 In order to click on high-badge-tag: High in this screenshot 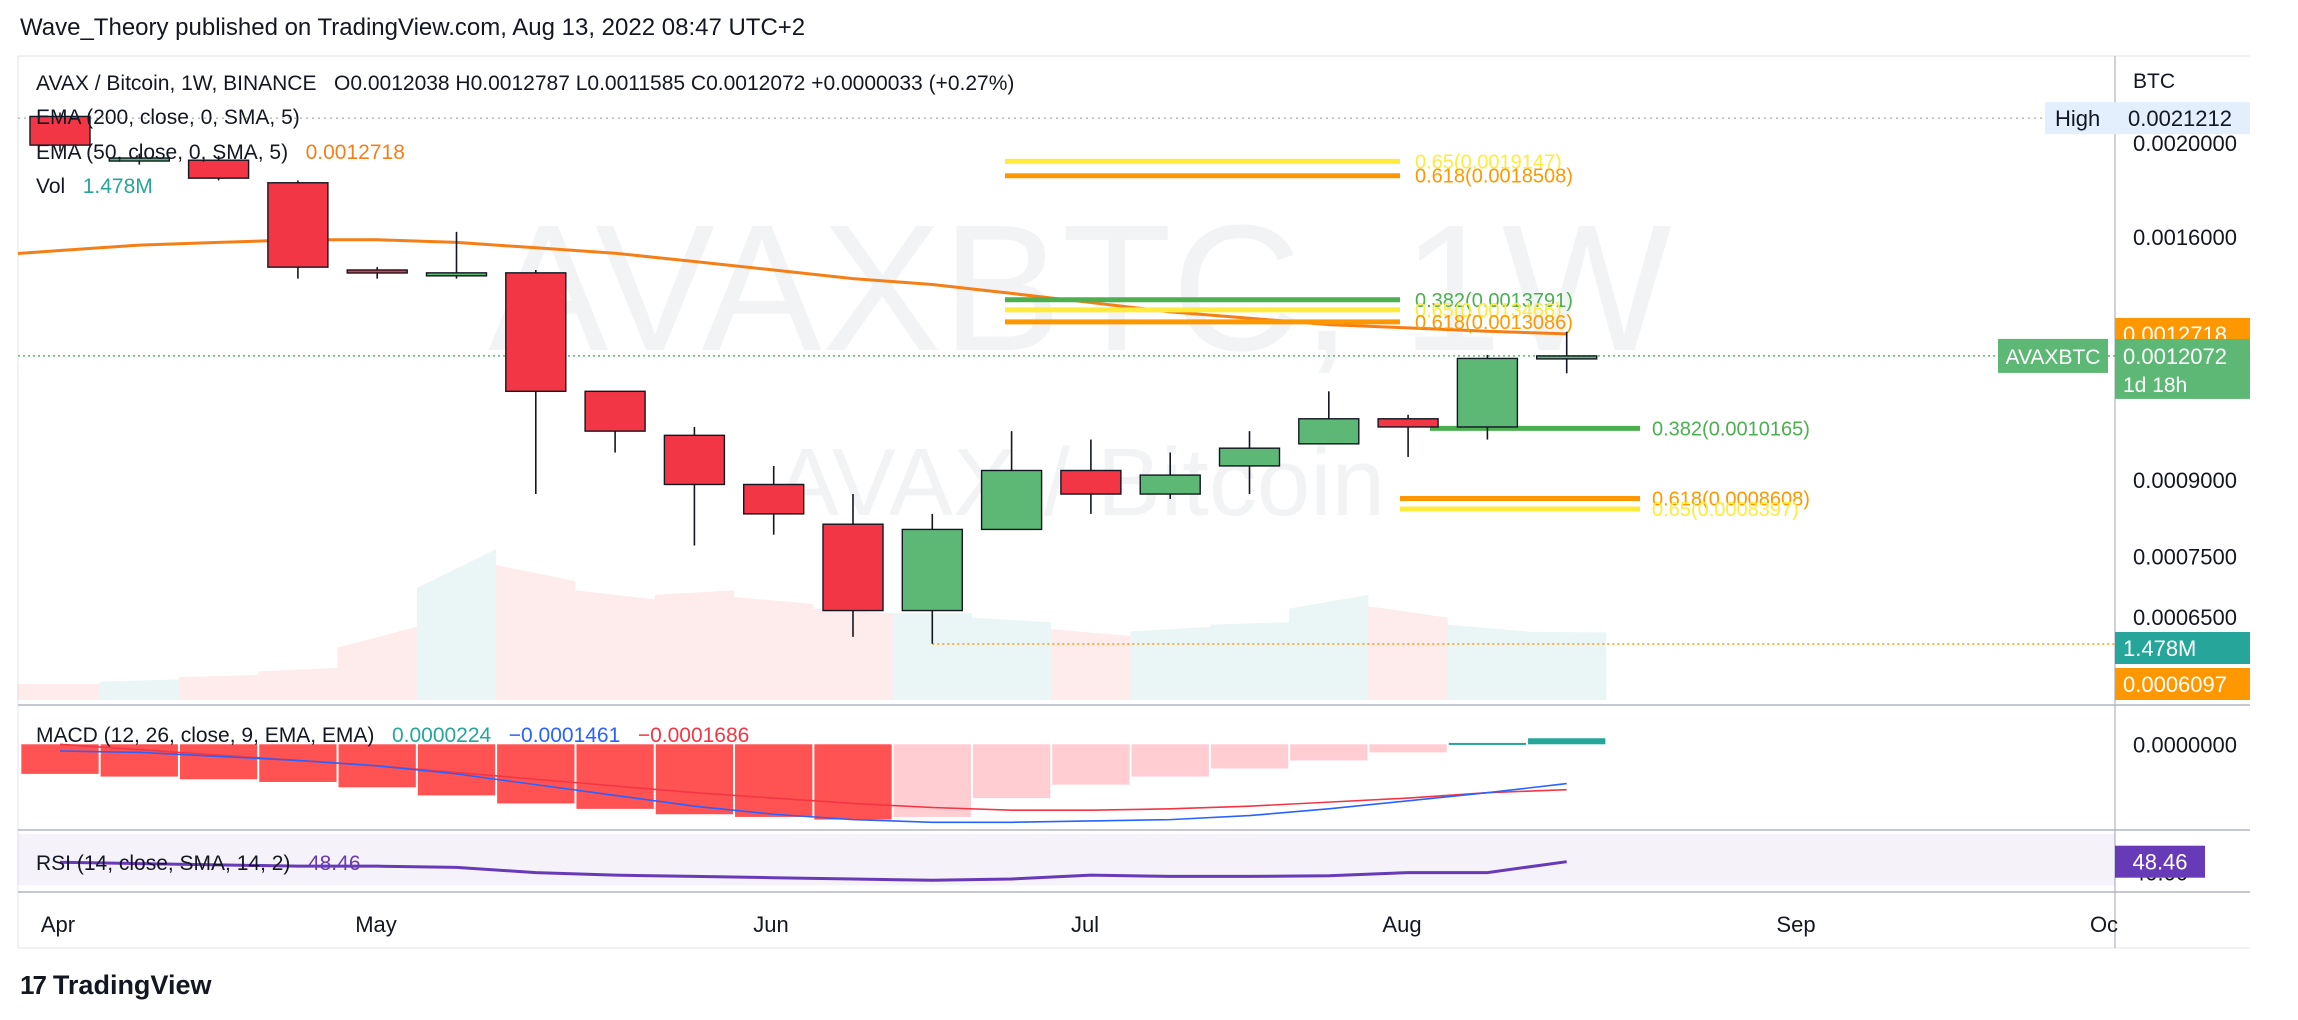, I will do `click(2077, 118)`.